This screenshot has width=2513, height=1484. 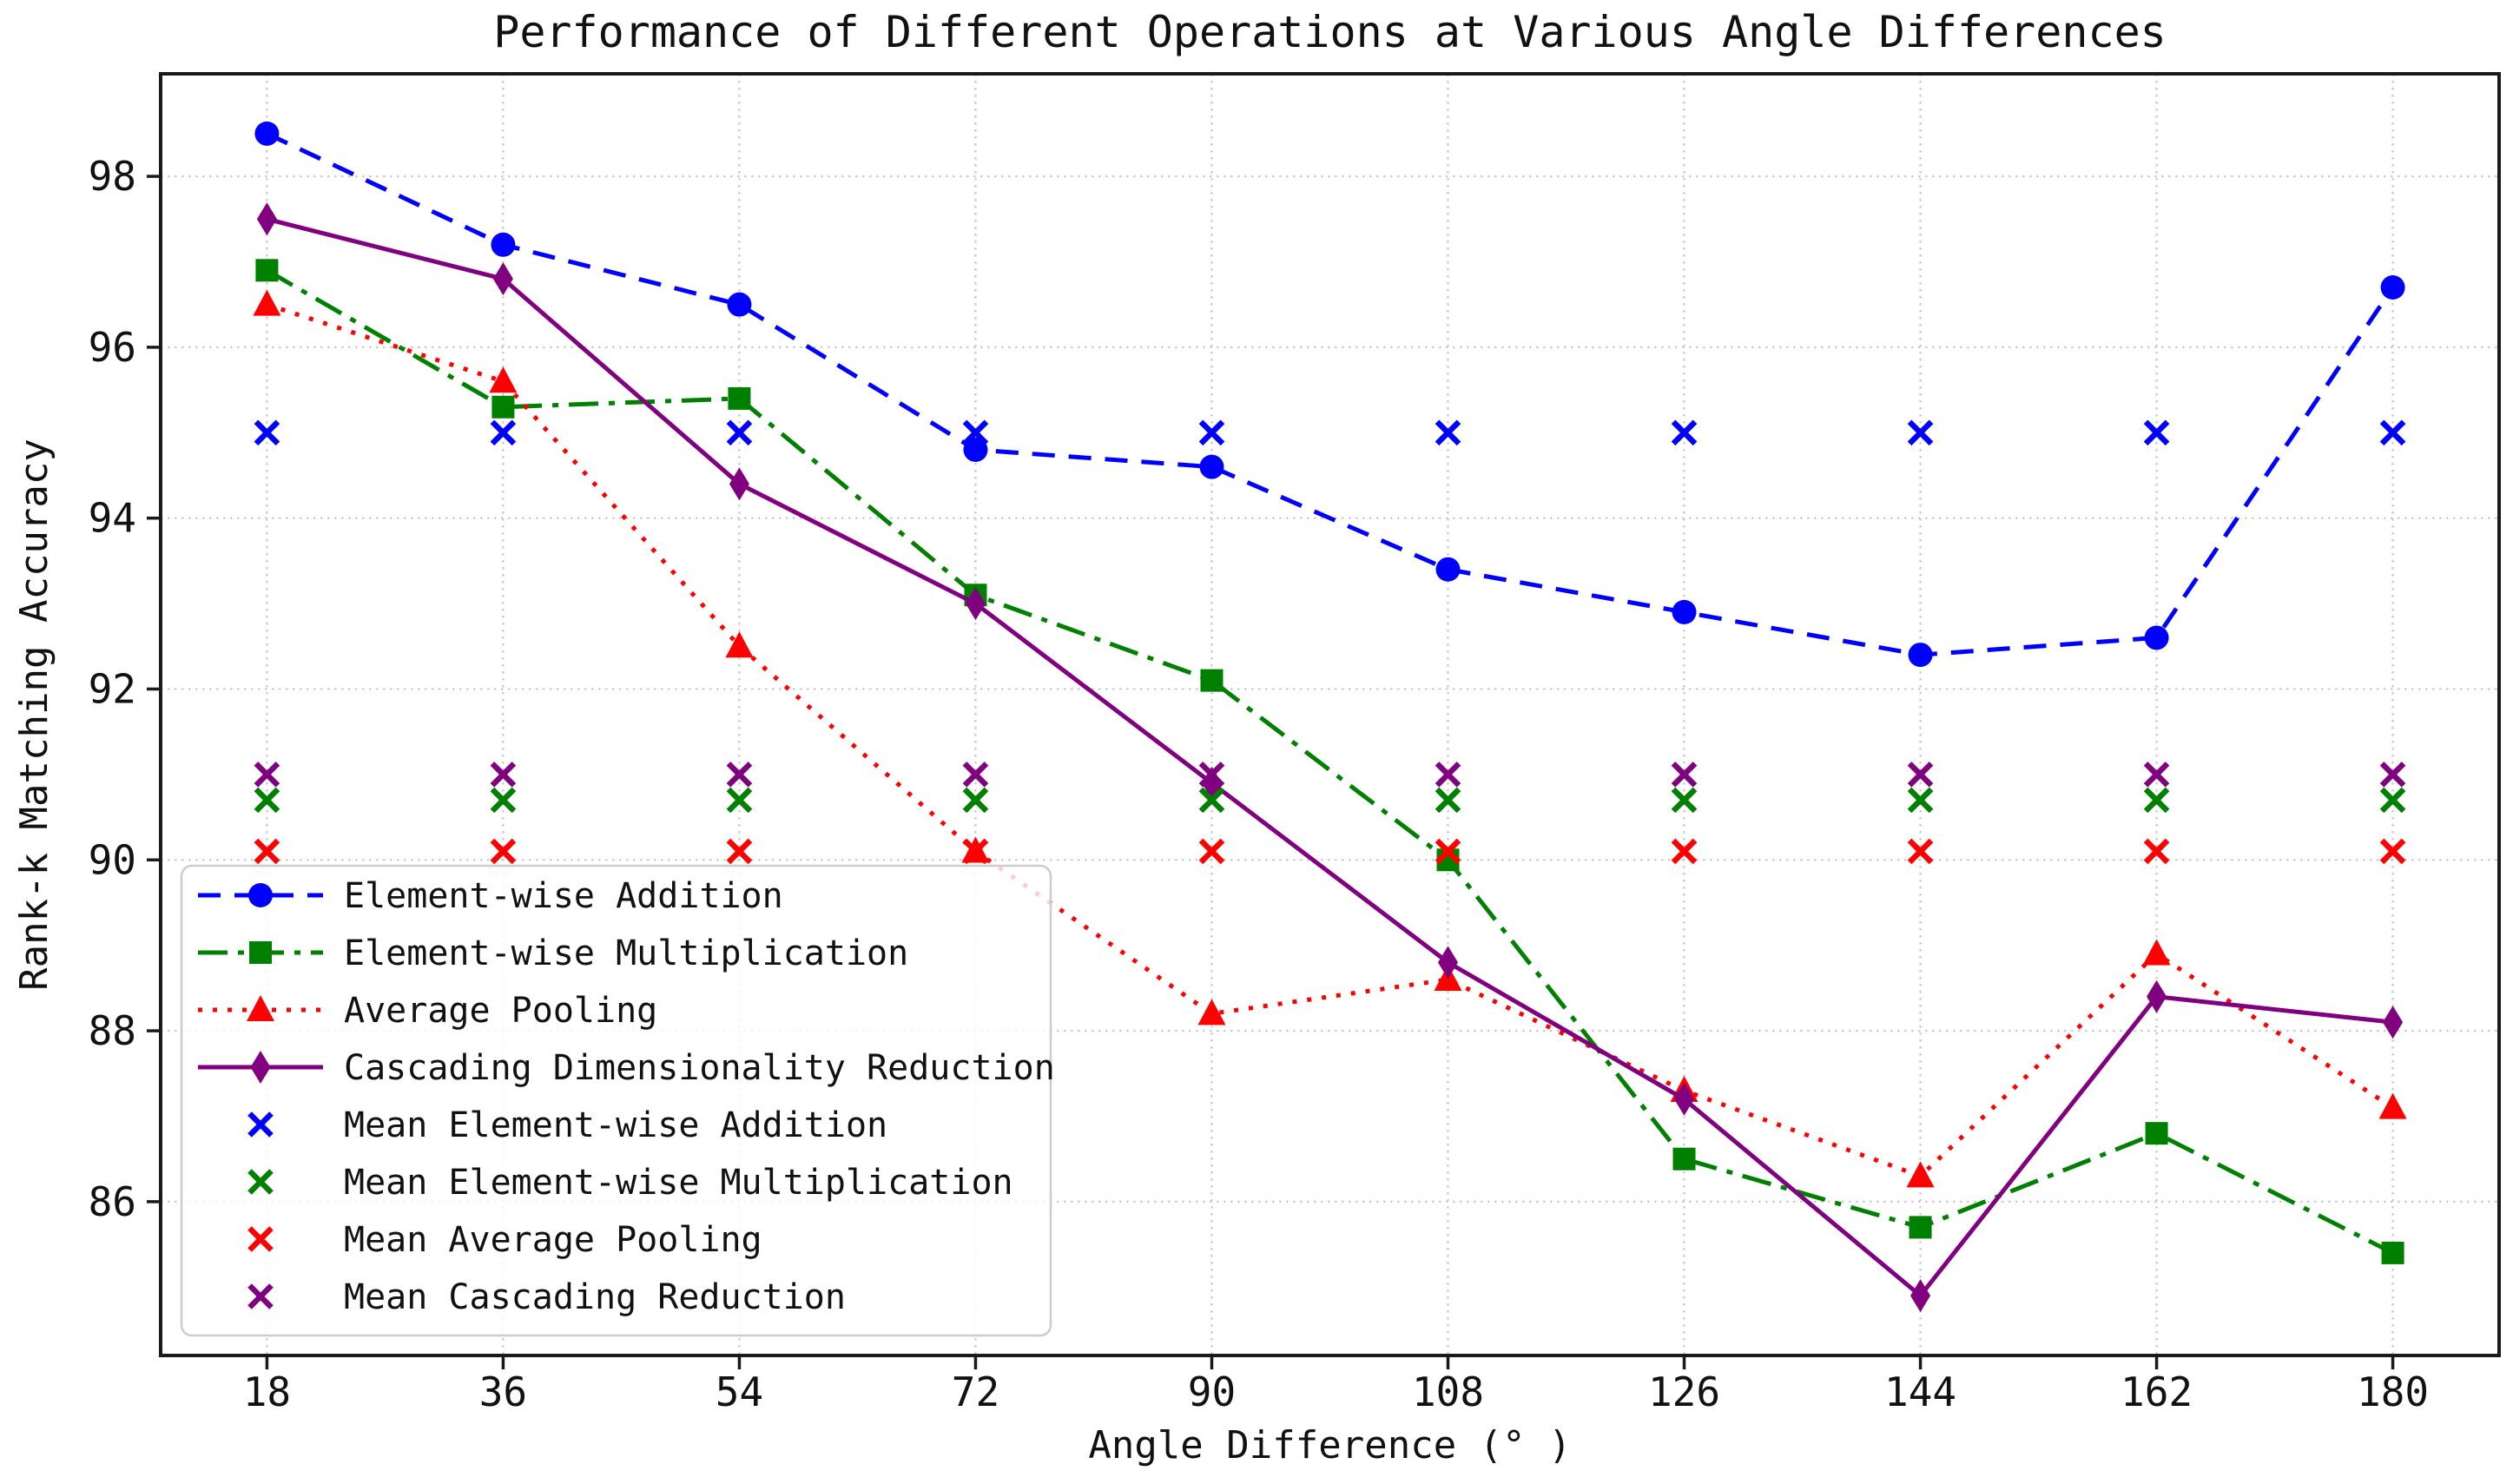 I want to click on marker-mean-element-wise-multiplication-126-stroke, so click(x=1684, y=800).